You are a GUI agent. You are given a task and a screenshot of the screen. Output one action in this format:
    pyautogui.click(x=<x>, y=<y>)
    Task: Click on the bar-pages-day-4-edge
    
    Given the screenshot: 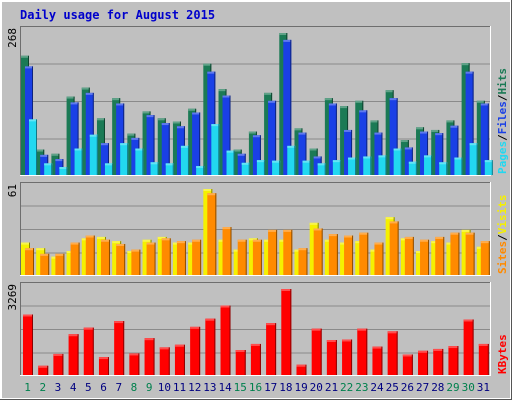 What is the action you would take?
    pyautogui.click(x=78, y=149)
    